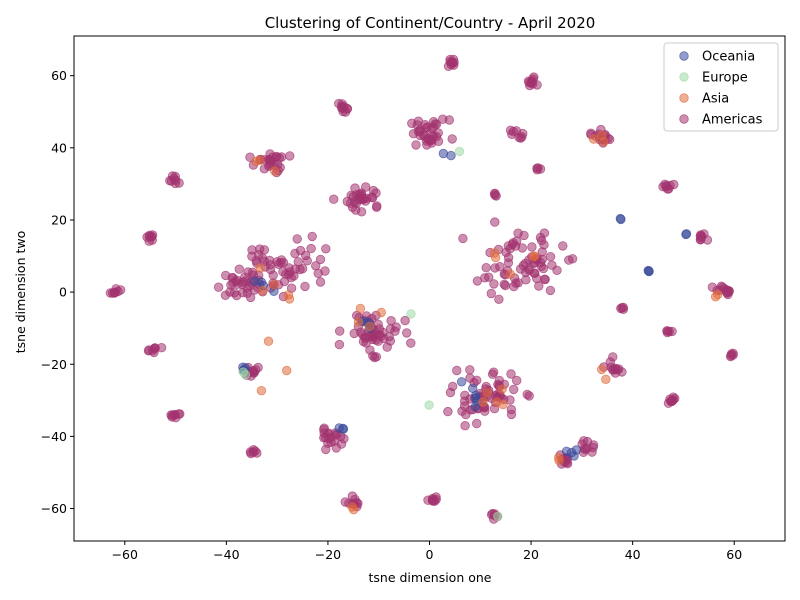  I want to click on legend-label: Asia, so click(715, 99).